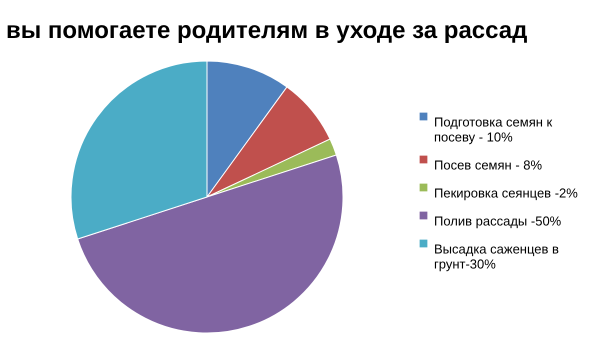  What do you see at coordinates (506, 193) in the screenshot?
I see `legend-label: Пекировка сеянцев -2%` at bounding box center [506, 193].